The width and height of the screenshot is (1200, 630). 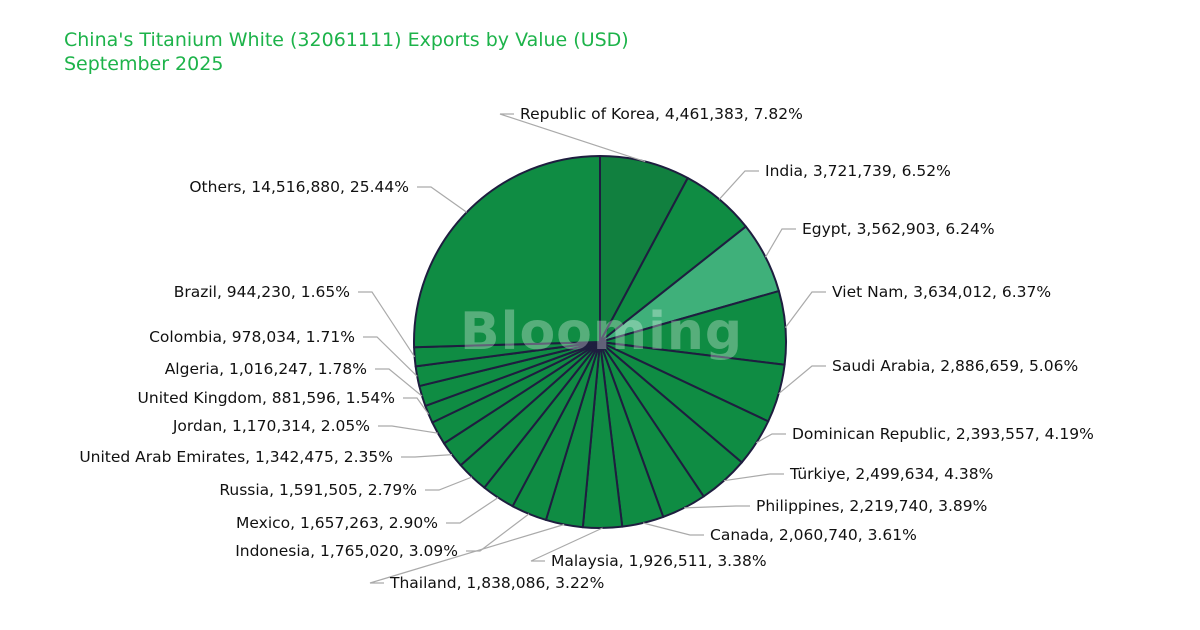 I want to click on slice-label: Indonesia, 1,765,020, 3.09%, so click(x=346, y=551).